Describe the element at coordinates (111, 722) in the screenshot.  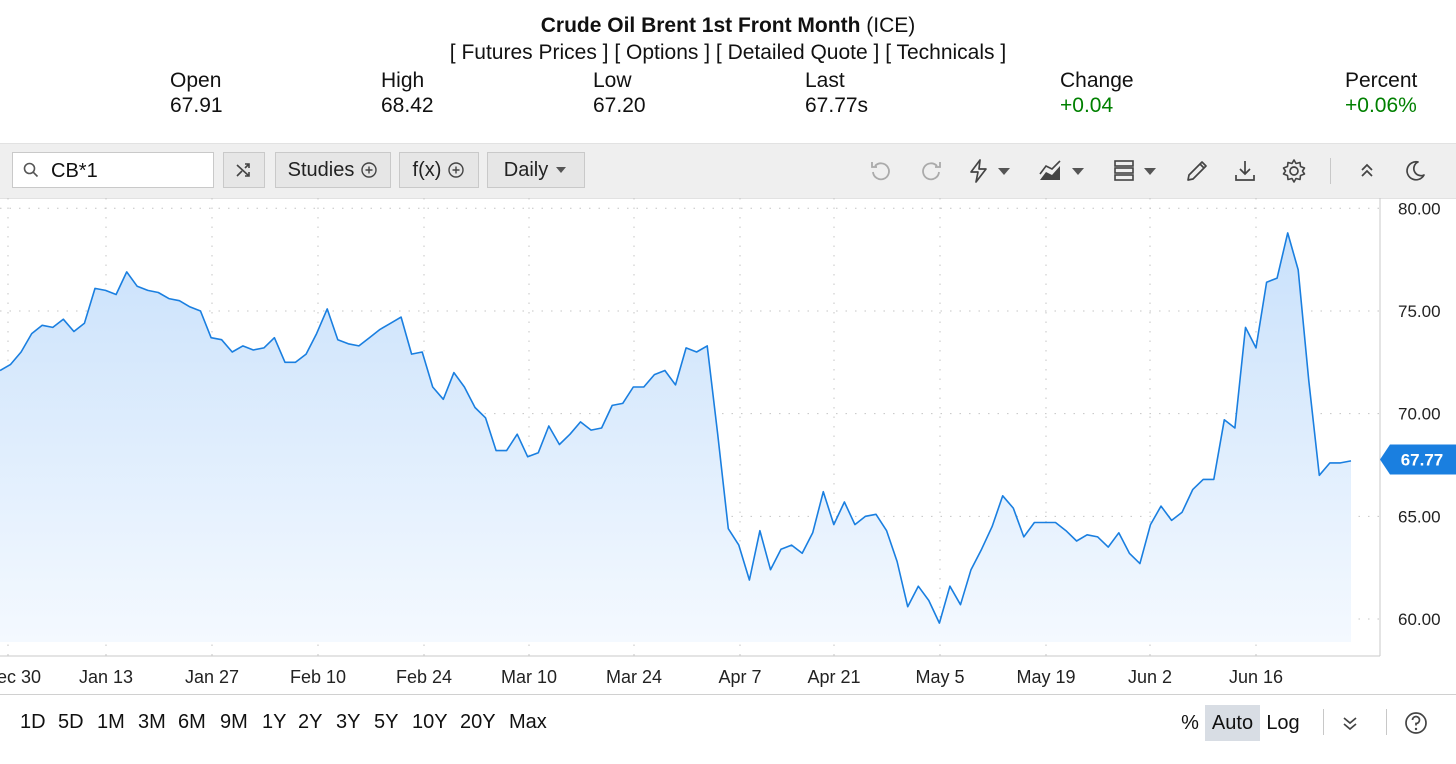
I see `range-1m: 1M` at that location.